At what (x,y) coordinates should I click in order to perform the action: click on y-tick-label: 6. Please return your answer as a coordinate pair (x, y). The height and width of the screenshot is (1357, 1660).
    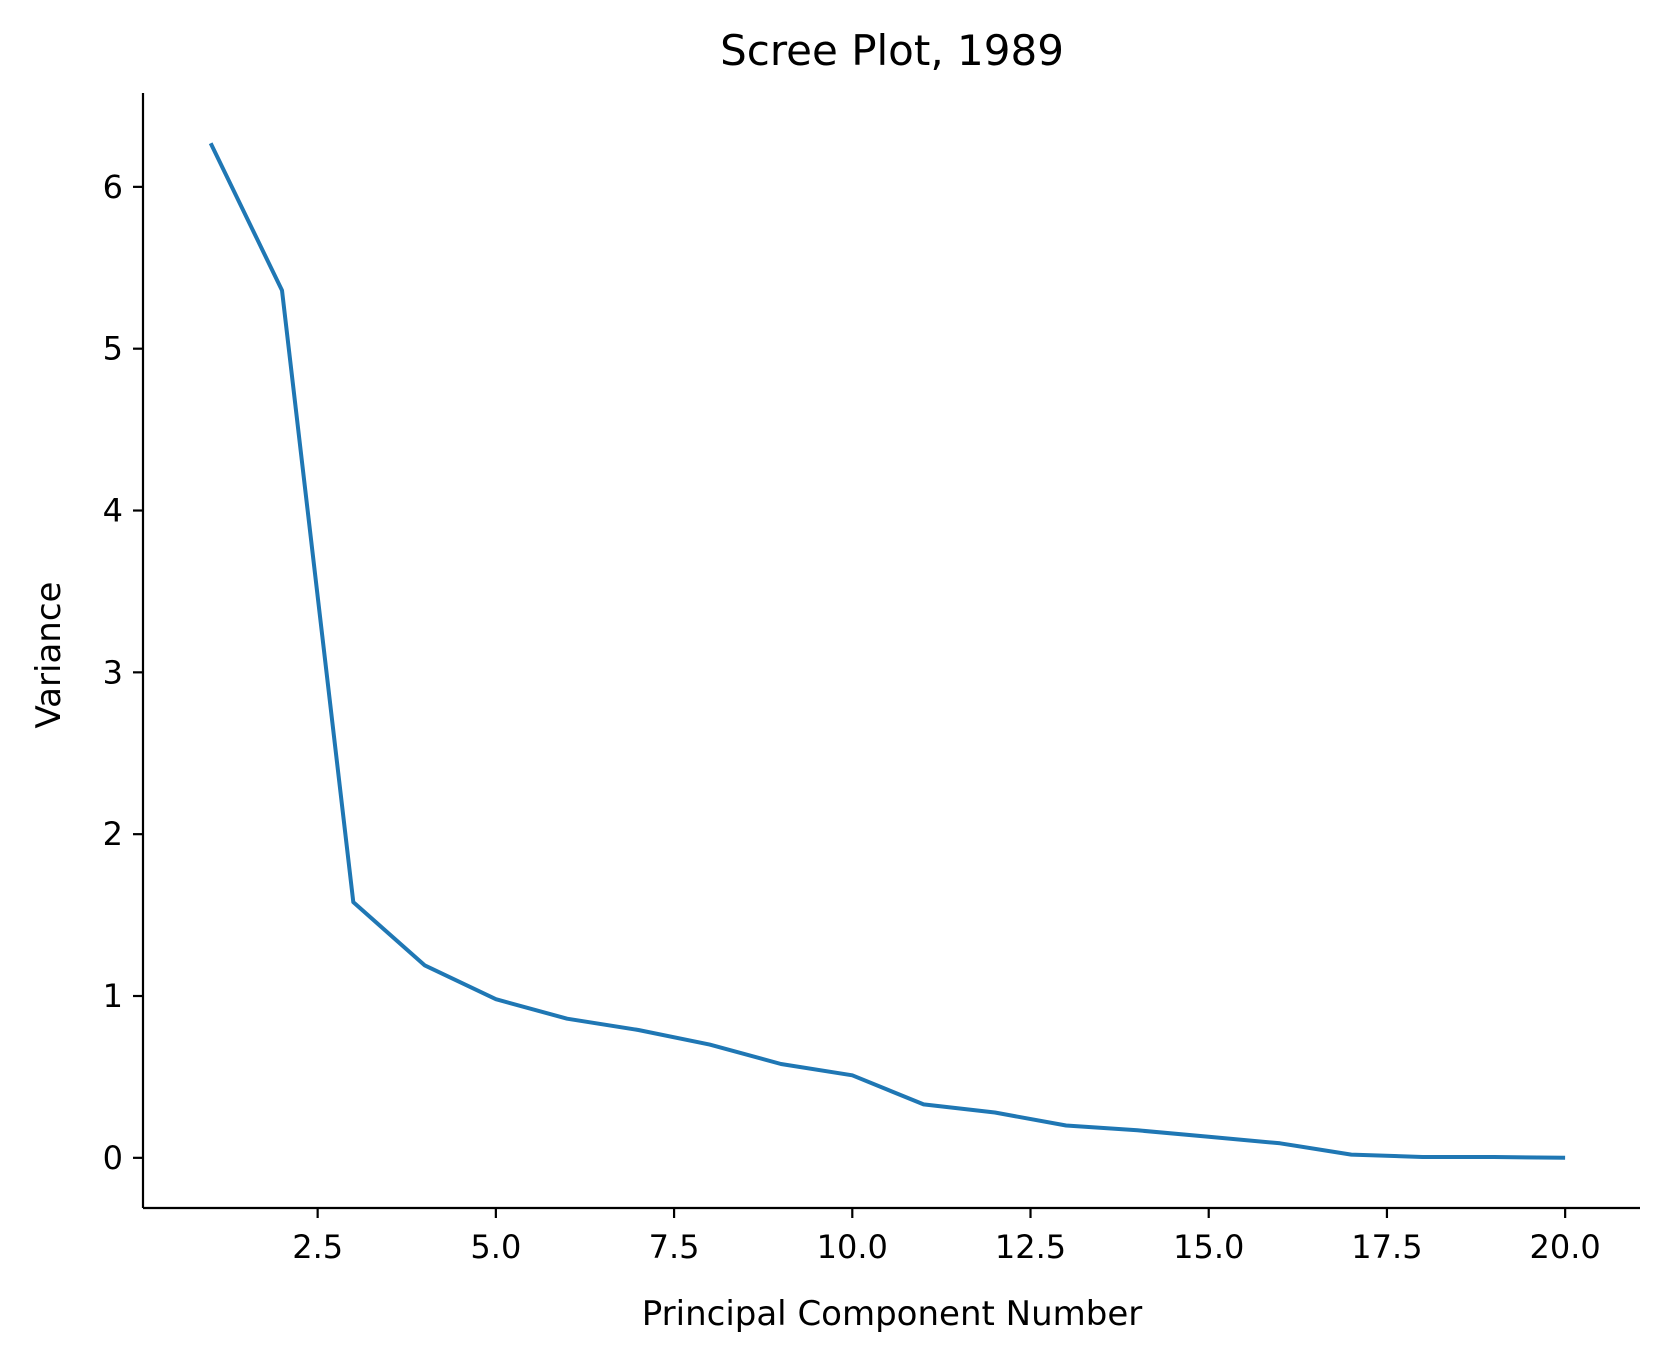
    Looking at the image, I should click on (113, 187).